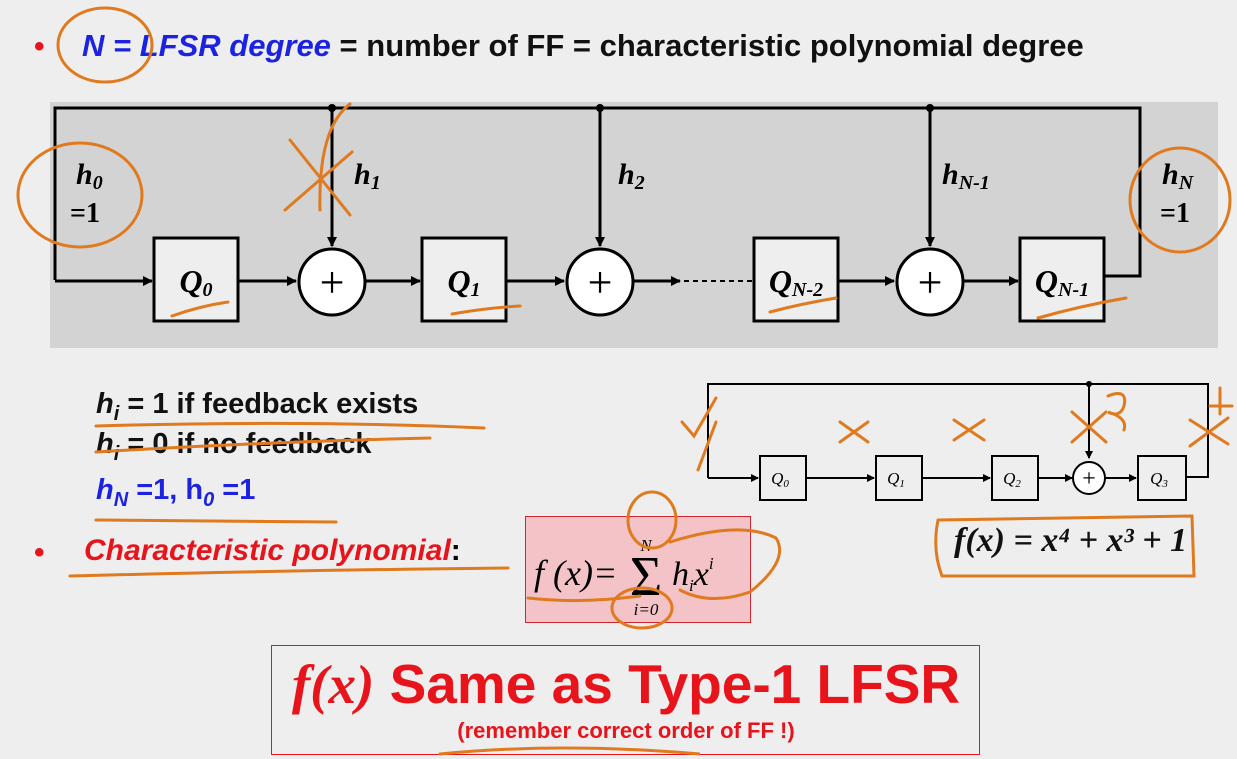 This screenshot has width=1237, height=759. What do you see at coordinates (463, 282) in the screenshot?
I see `q1-label: Q1` at bounding box center [463, 282].